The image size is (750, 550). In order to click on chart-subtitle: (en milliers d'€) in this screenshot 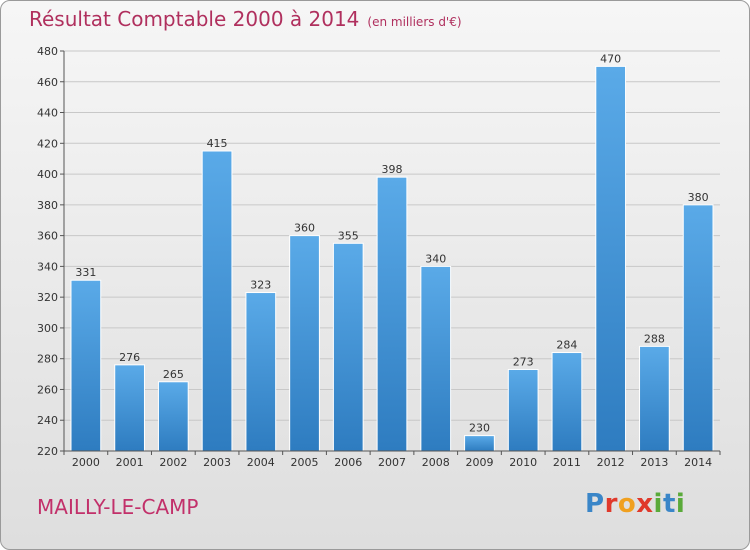, I will do `click(414, 22)`.